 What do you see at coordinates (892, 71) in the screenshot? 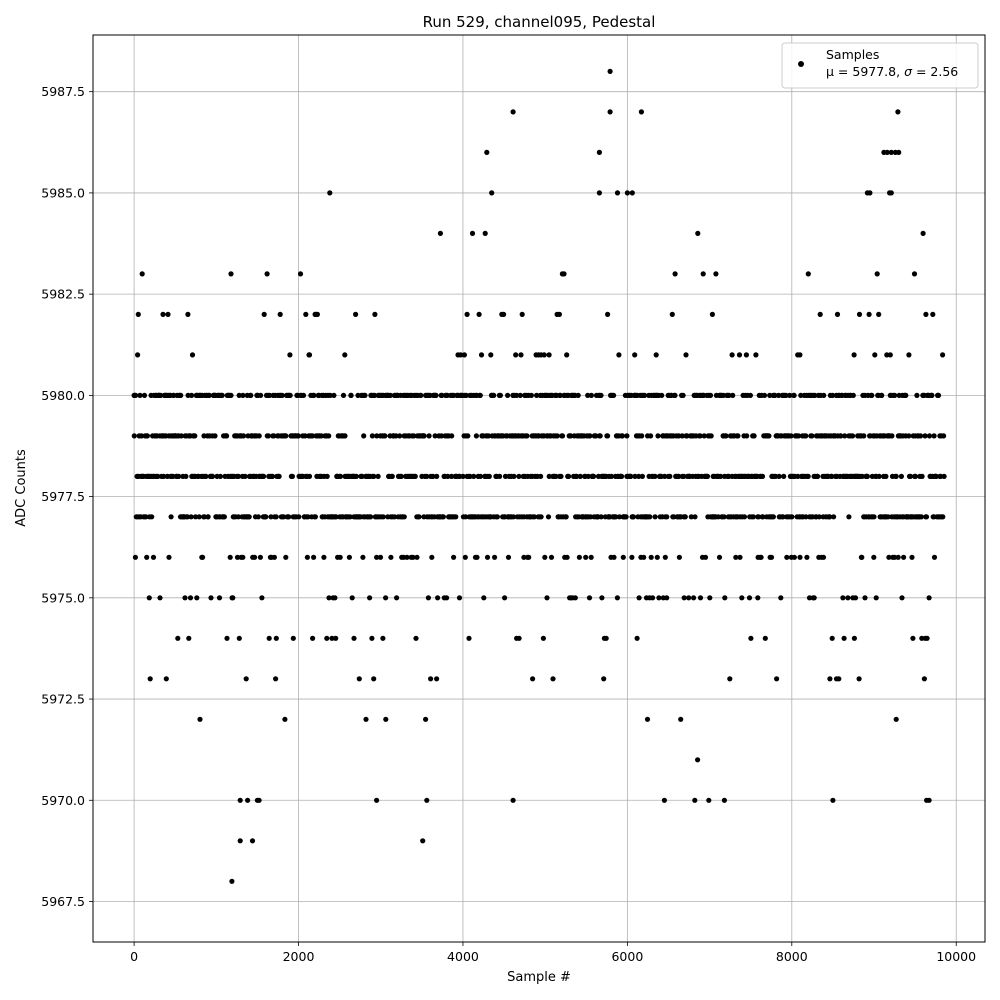
I see `legend-stats: μ = 5977.8, σ = 2.56` at bounding box center [892, 71].